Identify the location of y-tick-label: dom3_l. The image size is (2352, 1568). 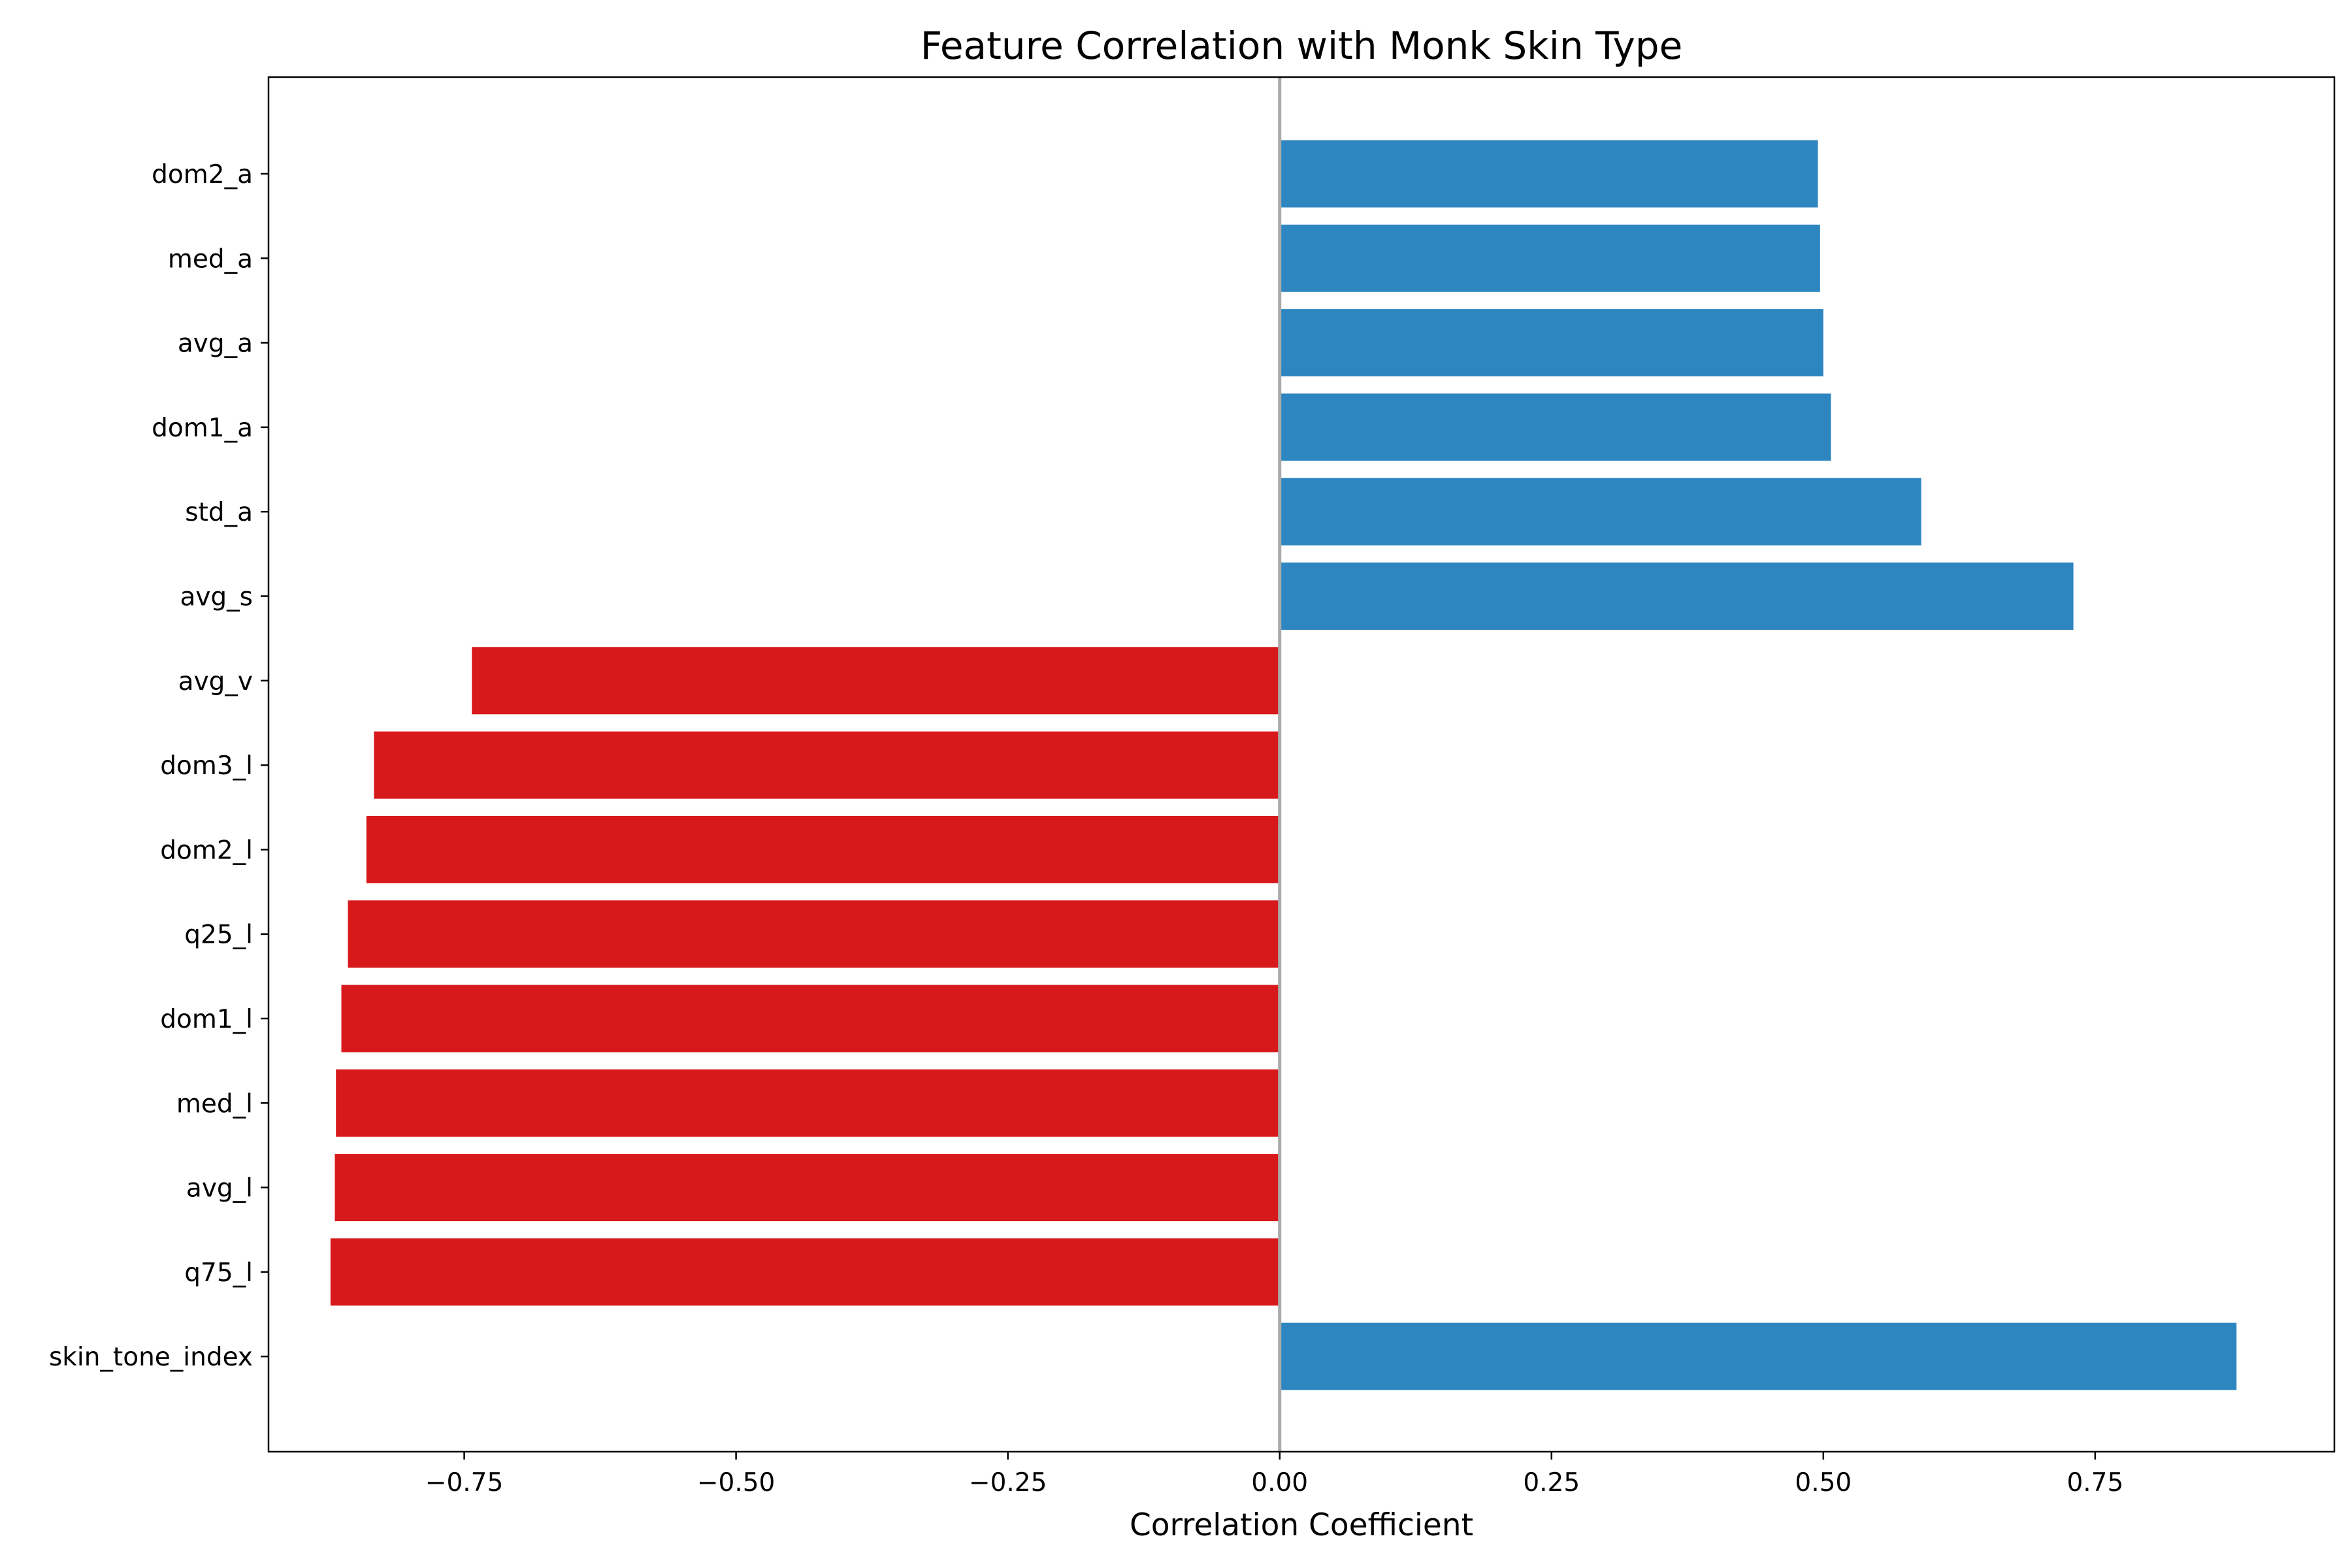
(206, 766).